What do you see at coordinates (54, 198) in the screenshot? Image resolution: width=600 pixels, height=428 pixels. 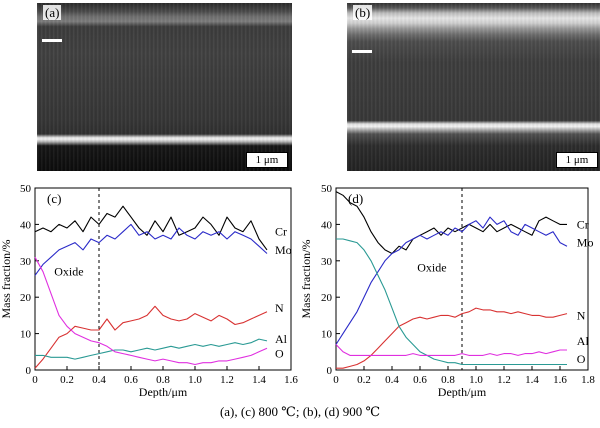 I see `panel-label: (c)` at bounding box center [54, 198].